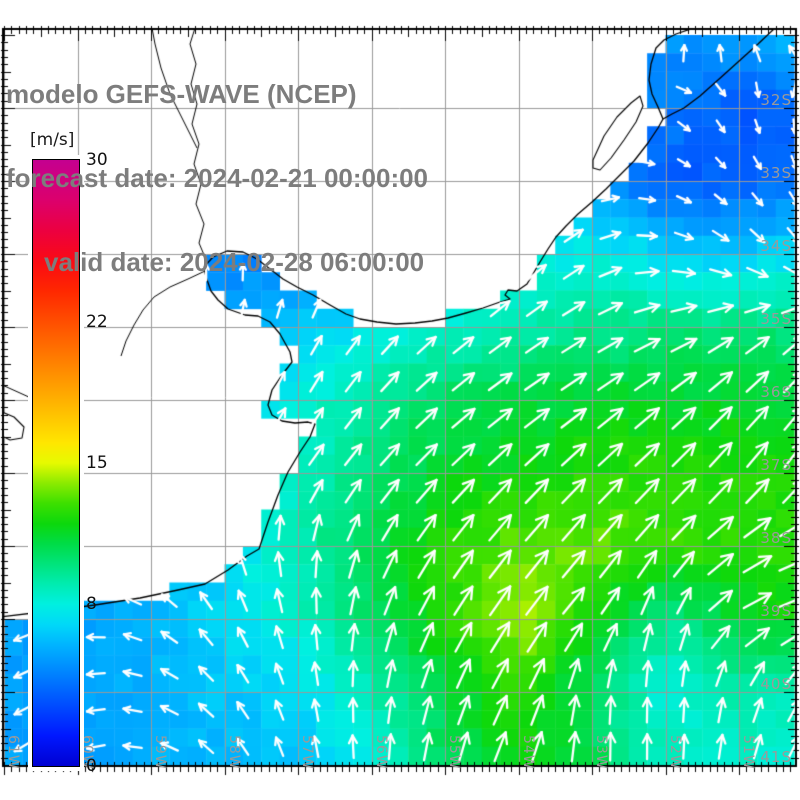  I want to click on lon-label-53W: 53W, so click(601, 752).